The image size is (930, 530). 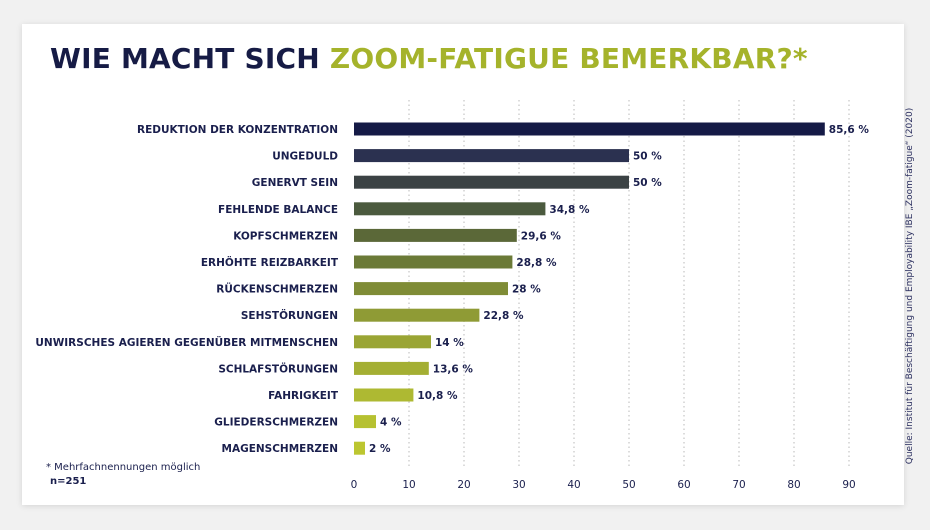 What do you see at coordinates (280, 449) in the screenshot?
I see `category-label: MAGENSCHMERZEN` at bounding box center [280, 449].